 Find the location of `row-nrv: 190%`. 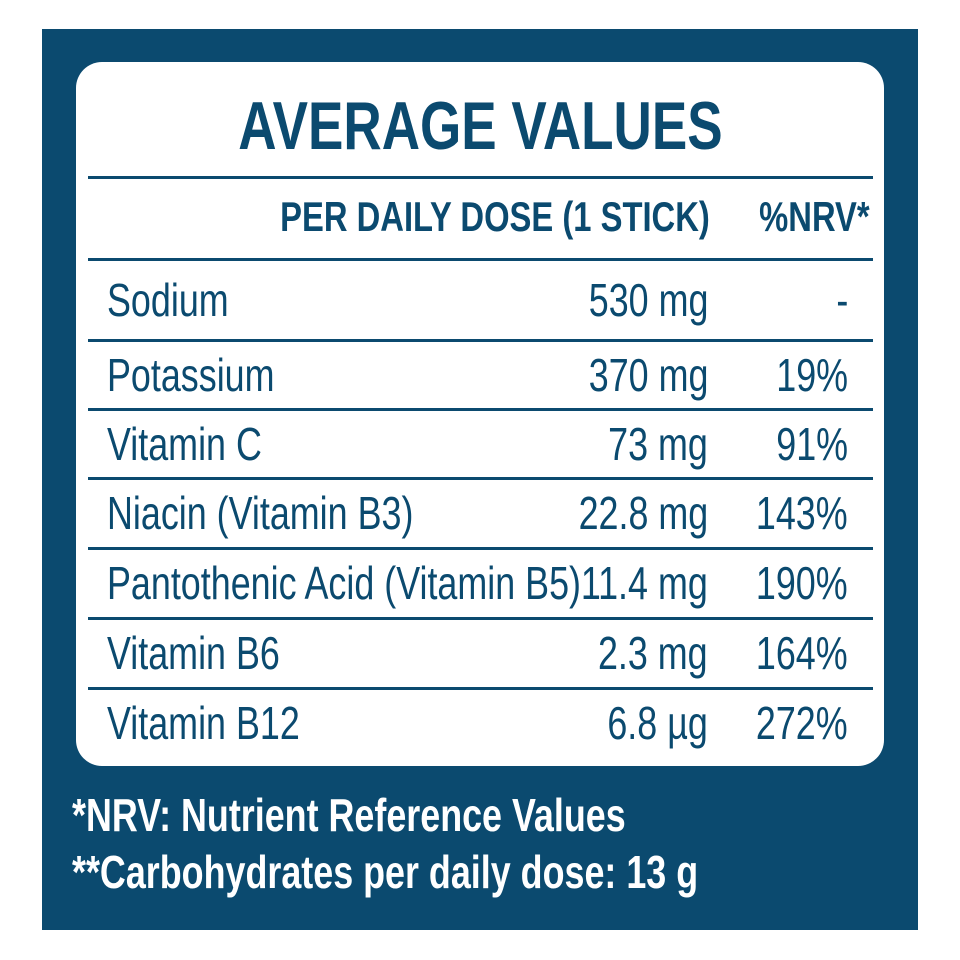

row-nrv: 190% is located at coordinates (789, 583).